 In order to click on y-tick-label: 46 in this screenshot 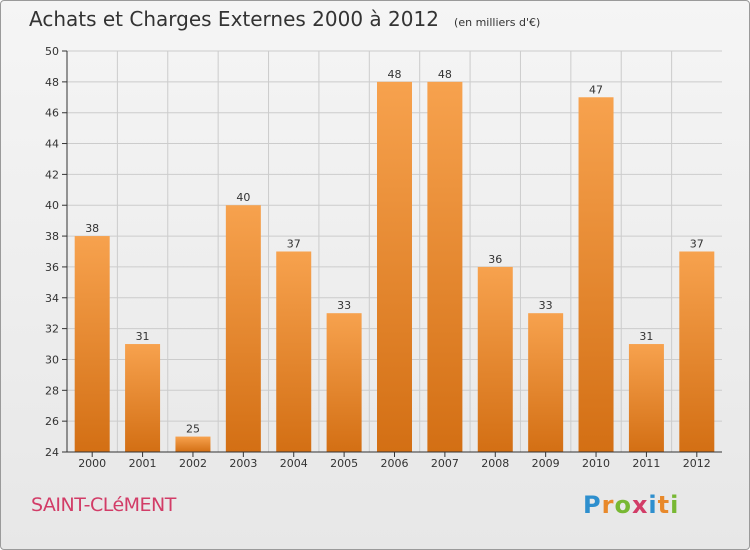, I will do `click(52, 113)`.